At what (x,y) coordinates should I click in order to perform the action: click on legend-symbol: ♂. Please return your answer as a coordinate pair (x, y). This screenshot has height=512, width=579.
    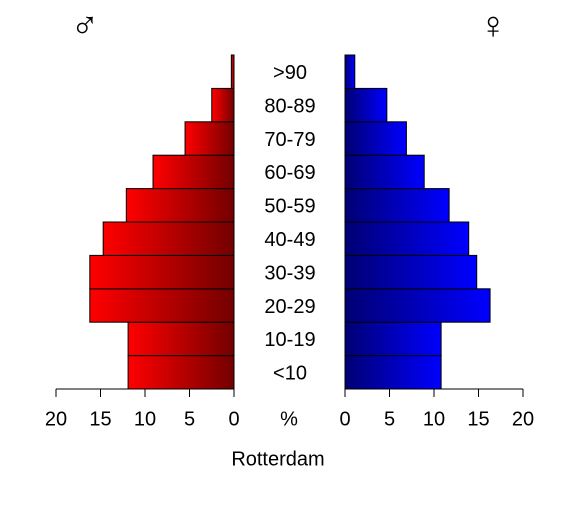
    Looking at the image, I should click on (85, 26).